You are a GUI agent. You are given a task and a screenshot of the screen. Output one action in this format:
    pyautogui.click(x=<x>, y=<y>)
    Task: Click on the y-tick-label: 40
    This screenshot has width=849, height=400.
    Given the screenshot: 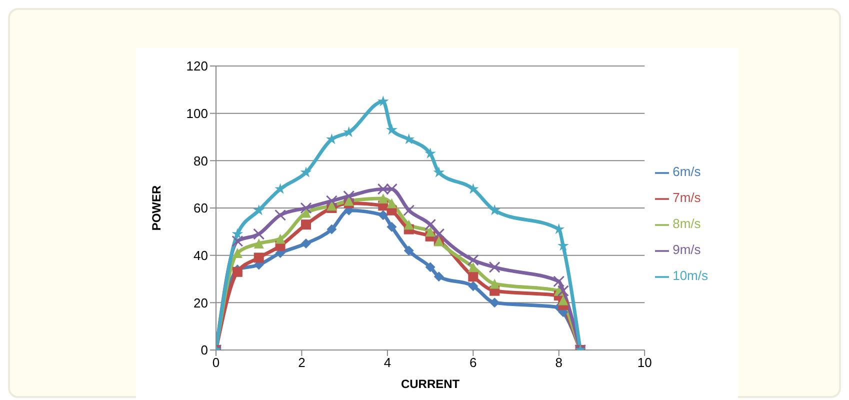 What is the action you would take?
    pyautogui.click(x=201, y=255)
    